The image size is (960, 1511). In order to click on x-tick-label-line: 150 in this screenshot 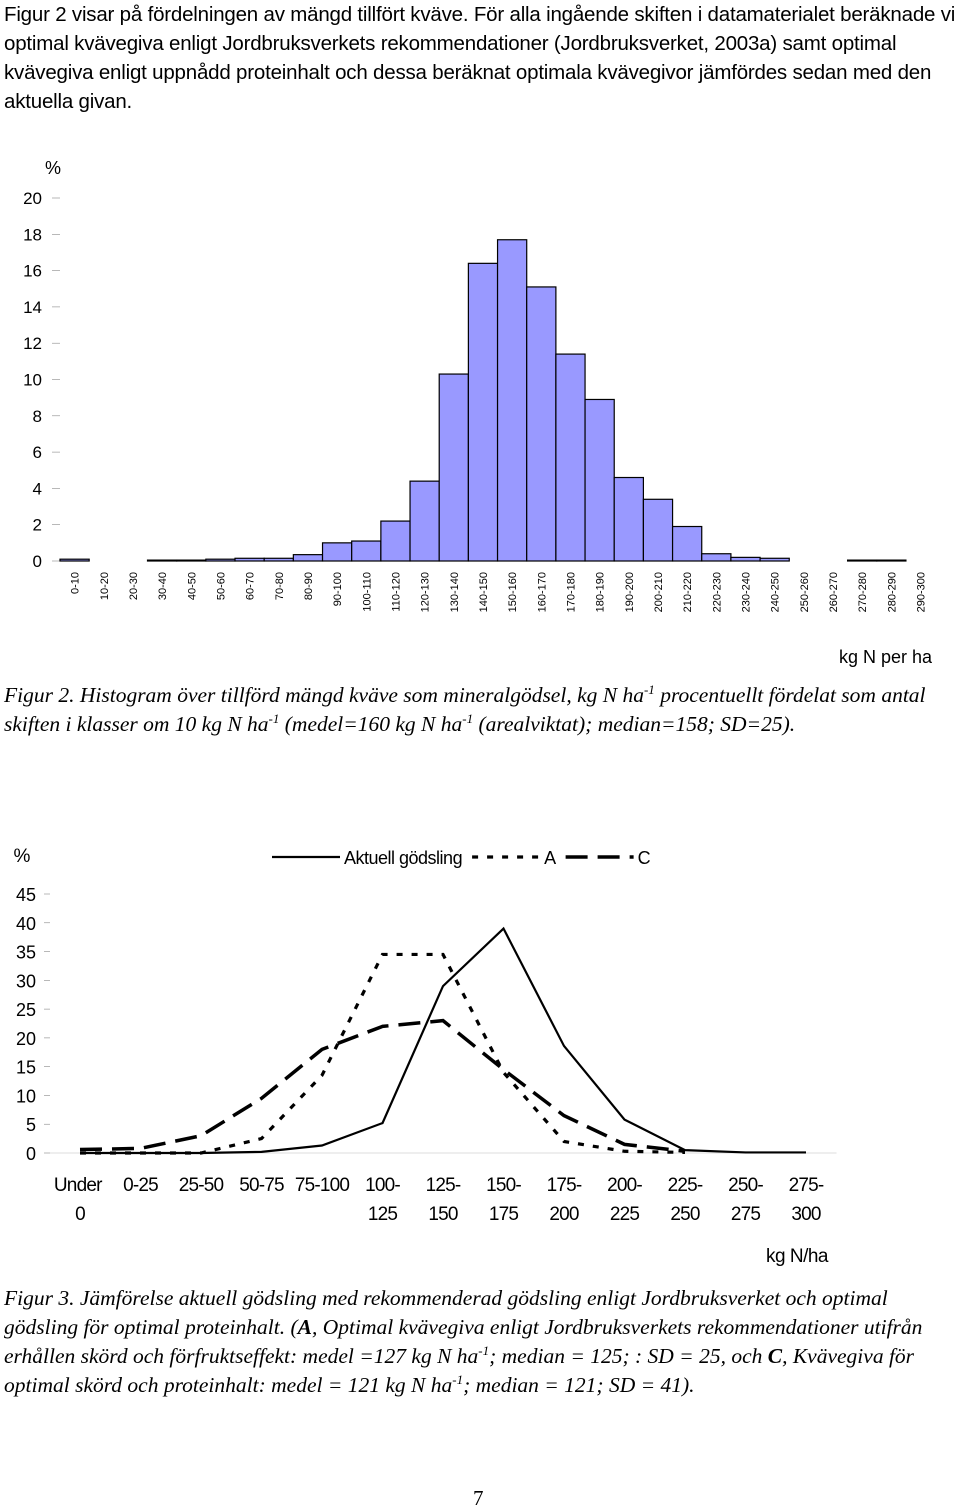, I will do `click(443, 1214)`.